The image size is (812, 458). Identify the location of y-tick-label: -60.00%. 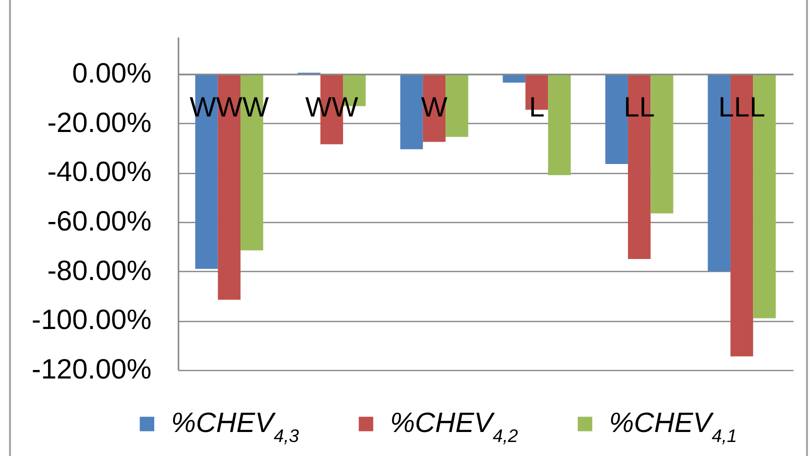
(99, 221).